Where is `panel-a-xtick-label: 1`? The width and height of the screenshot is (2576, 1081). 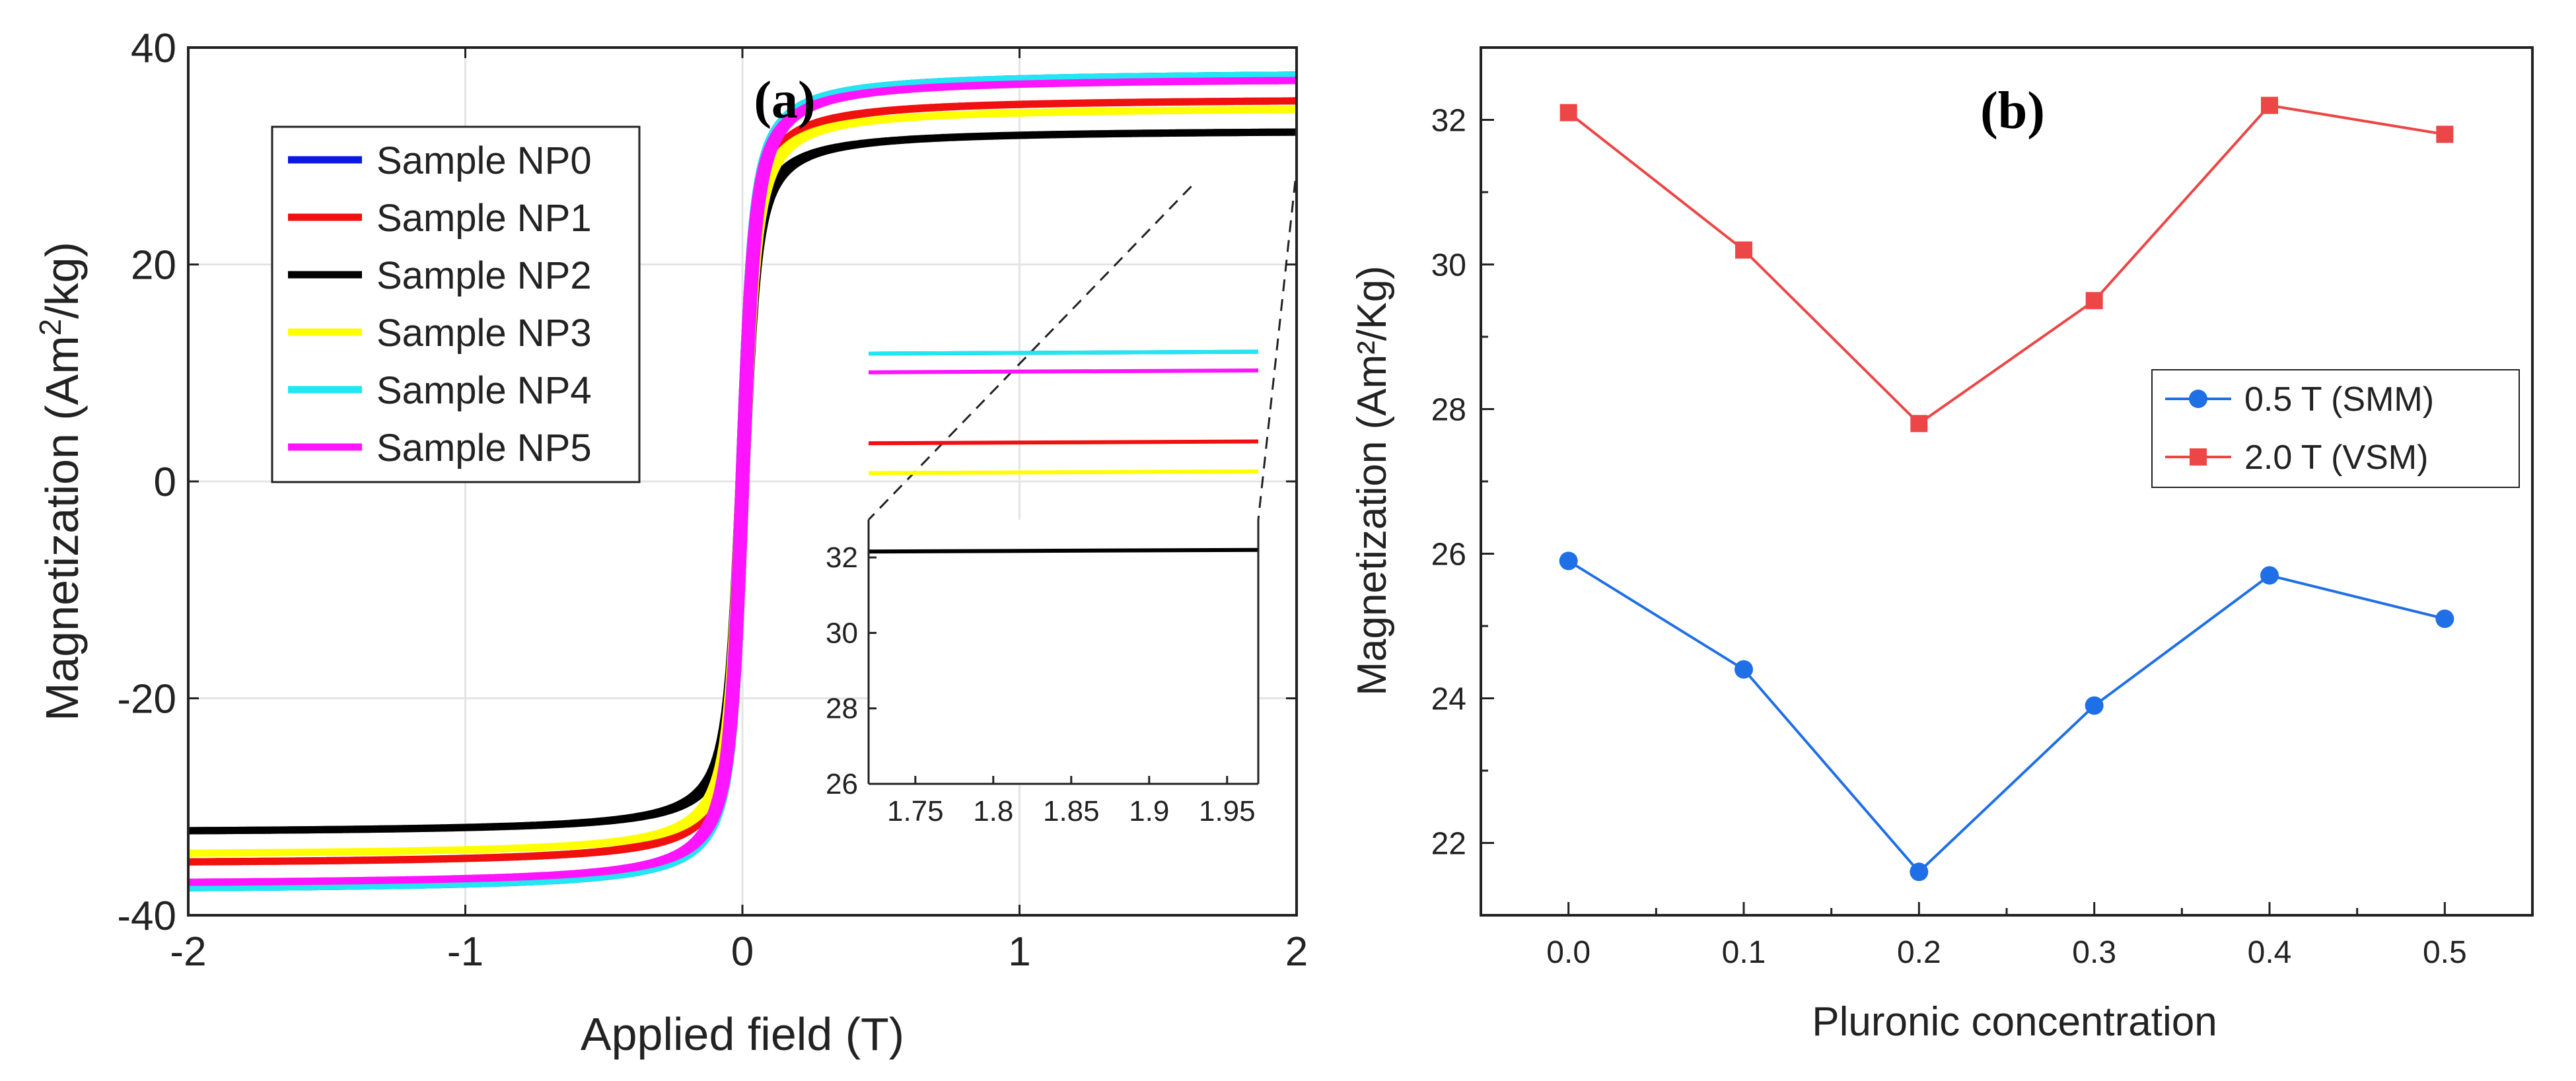
panel-a-xtick-label: 1 is located at coordinates (1019, 952).